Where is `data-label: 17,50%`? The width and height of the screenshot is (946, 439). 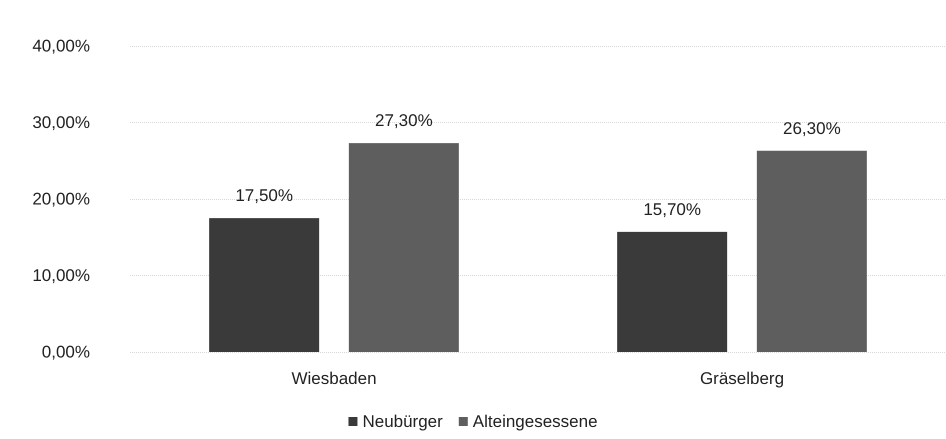 data-label: 17,50% is located at coordinates (264, 196).